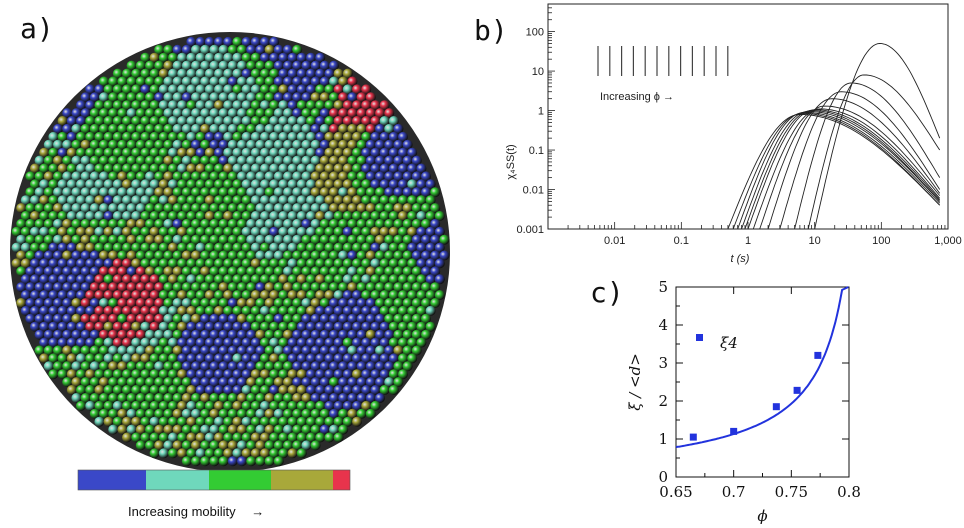  Describe the element at coordinates (511, 161) in the screenshot. I see `y-axis-label-b: χ₄SS(t)` at that location.